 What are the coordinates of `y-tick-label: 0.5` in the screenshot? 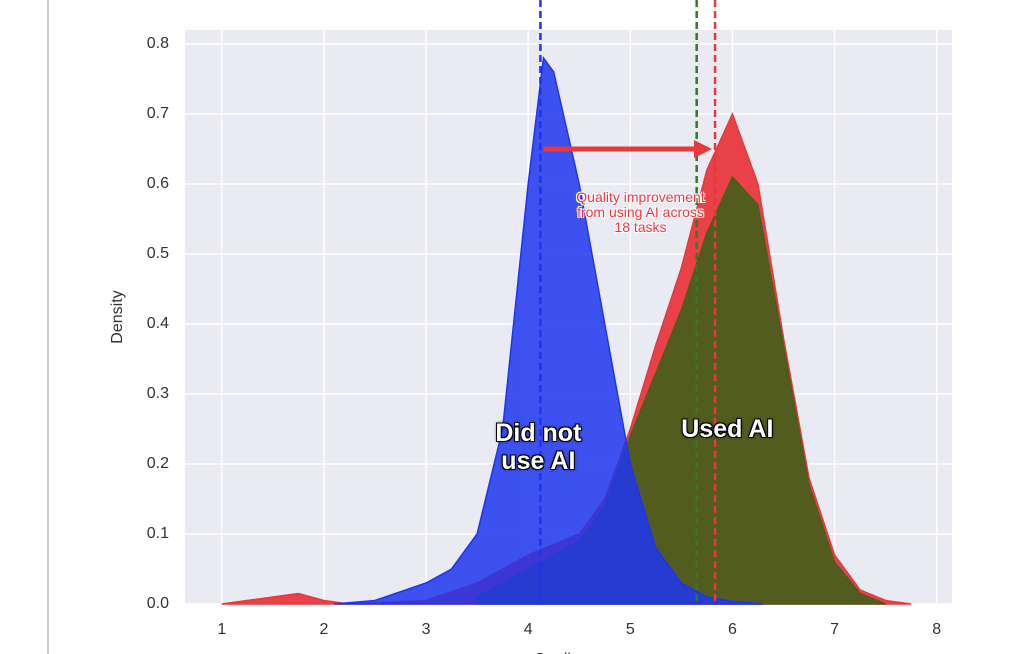 It's located at (158, 253).